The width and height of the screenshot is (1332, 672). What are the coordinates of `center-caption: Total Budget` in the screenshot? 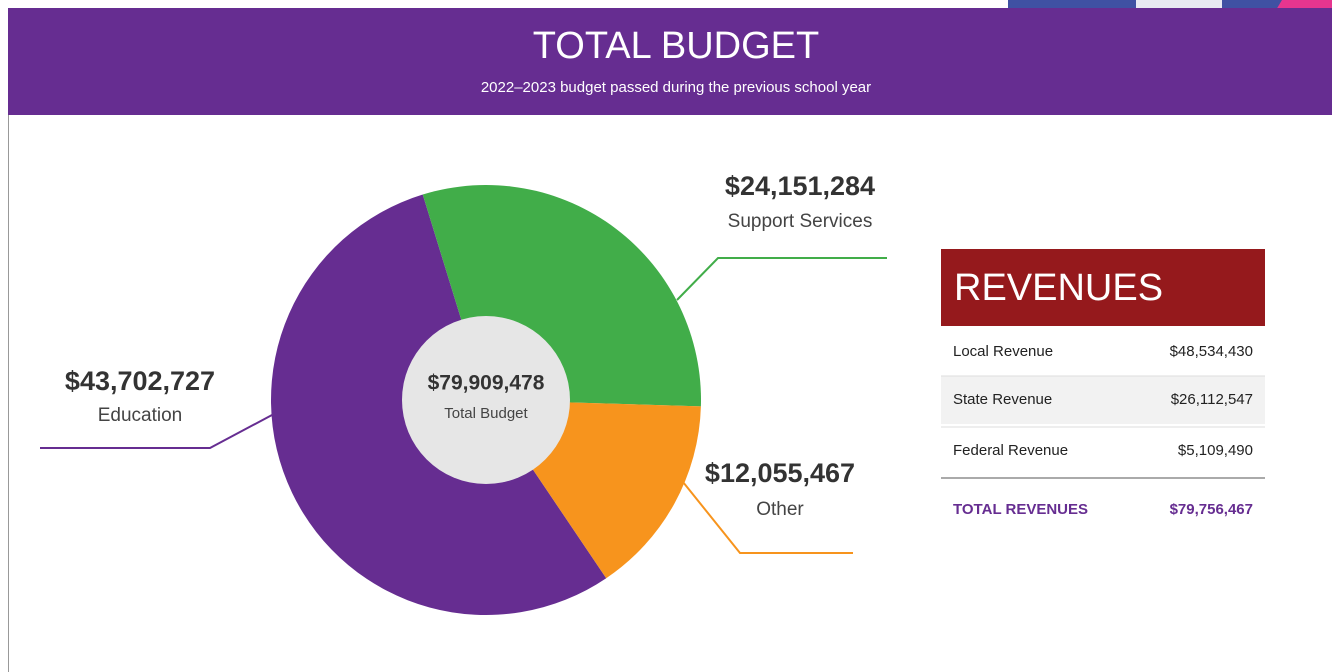 It's located at (486, 413).